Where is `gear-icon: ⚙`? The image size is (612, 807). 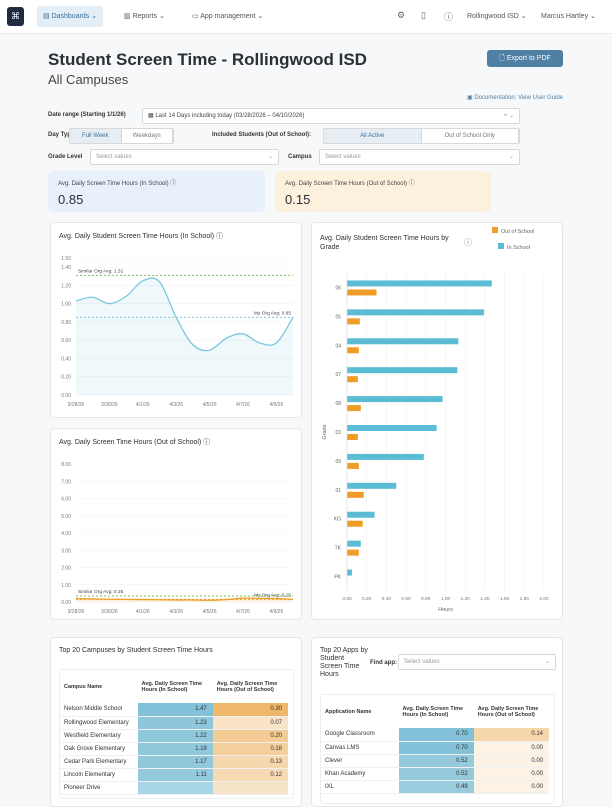
gear-icon: ⚙ is located at coordinates (401, 15).